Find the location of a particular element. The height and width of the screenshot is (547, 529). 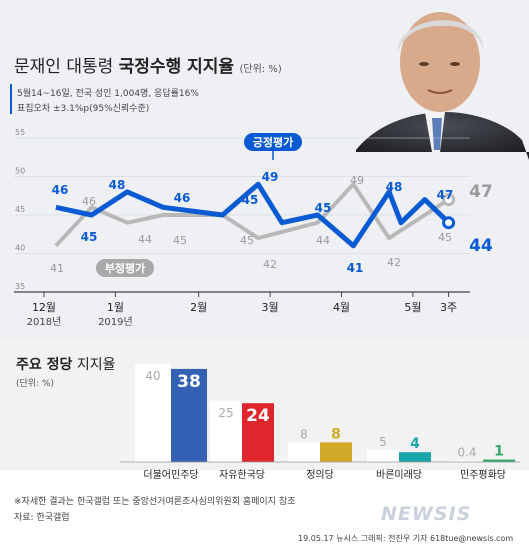

y-tick-label: 55 is located at coordinates (20, 132).